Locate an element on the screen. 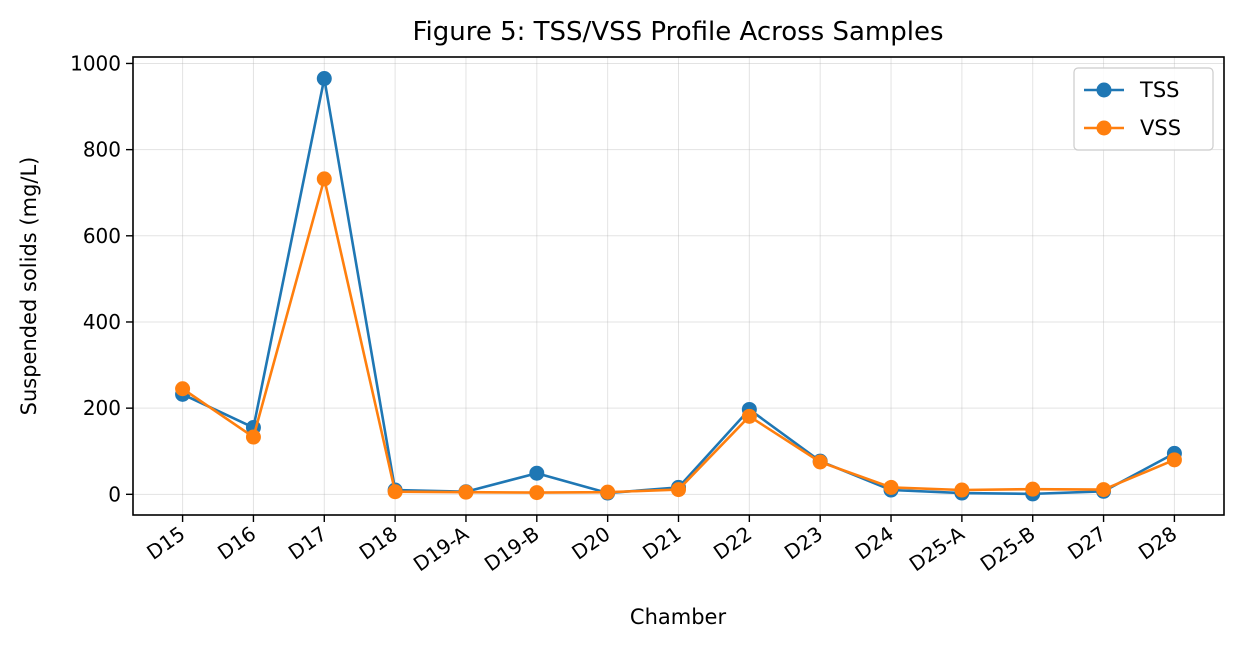 Image resolution: width=1242 pixels, height=648 pixels. legend-label: TSS is located at coordinates (1159, 90).